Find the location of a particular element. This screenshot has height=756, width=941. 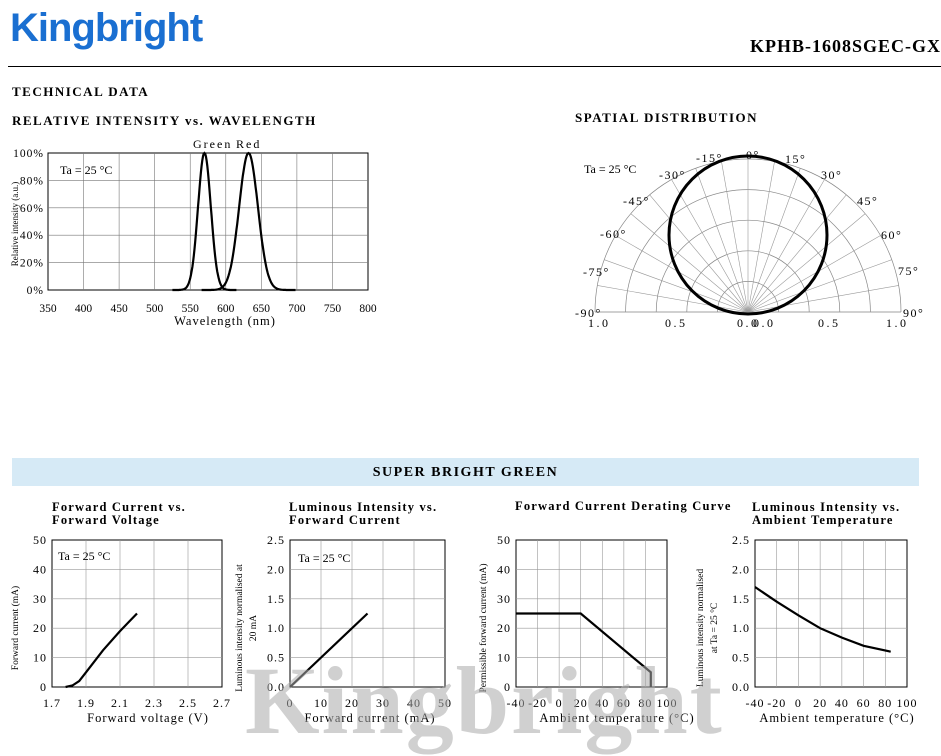

c4-x-tick: 20 is located at coordinates (820, 703).